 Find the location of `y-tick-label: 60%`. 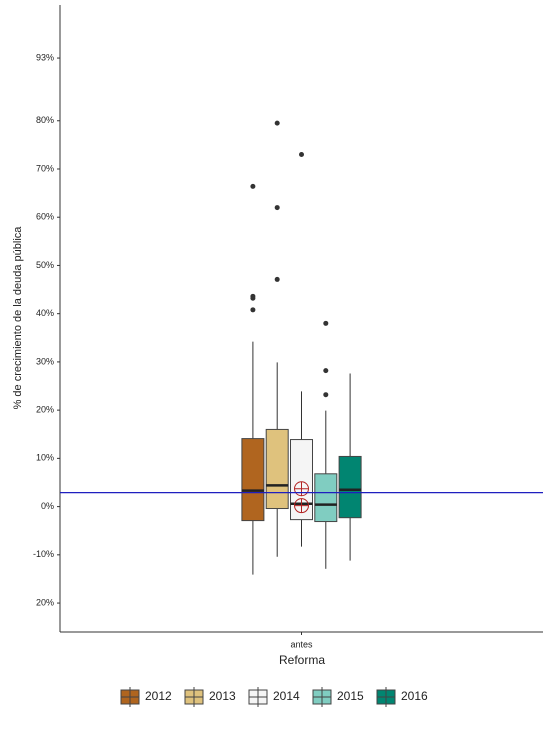

y-tick-label: 60% is located at coordinates (45, 217).